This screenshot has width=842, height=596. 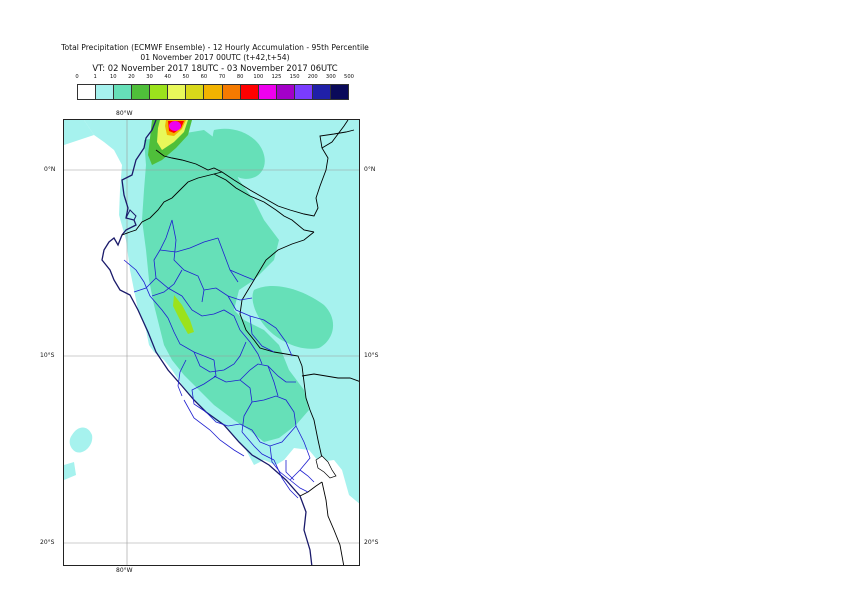 I want to click on legend-color-bar, so click(x=213, y=92).